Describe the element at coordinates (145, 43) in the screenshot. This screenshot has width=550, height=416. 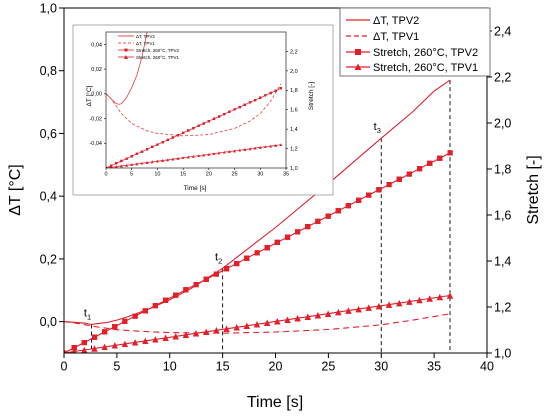
I see `inset-legend-label: ΔT, TPV1` at that location.